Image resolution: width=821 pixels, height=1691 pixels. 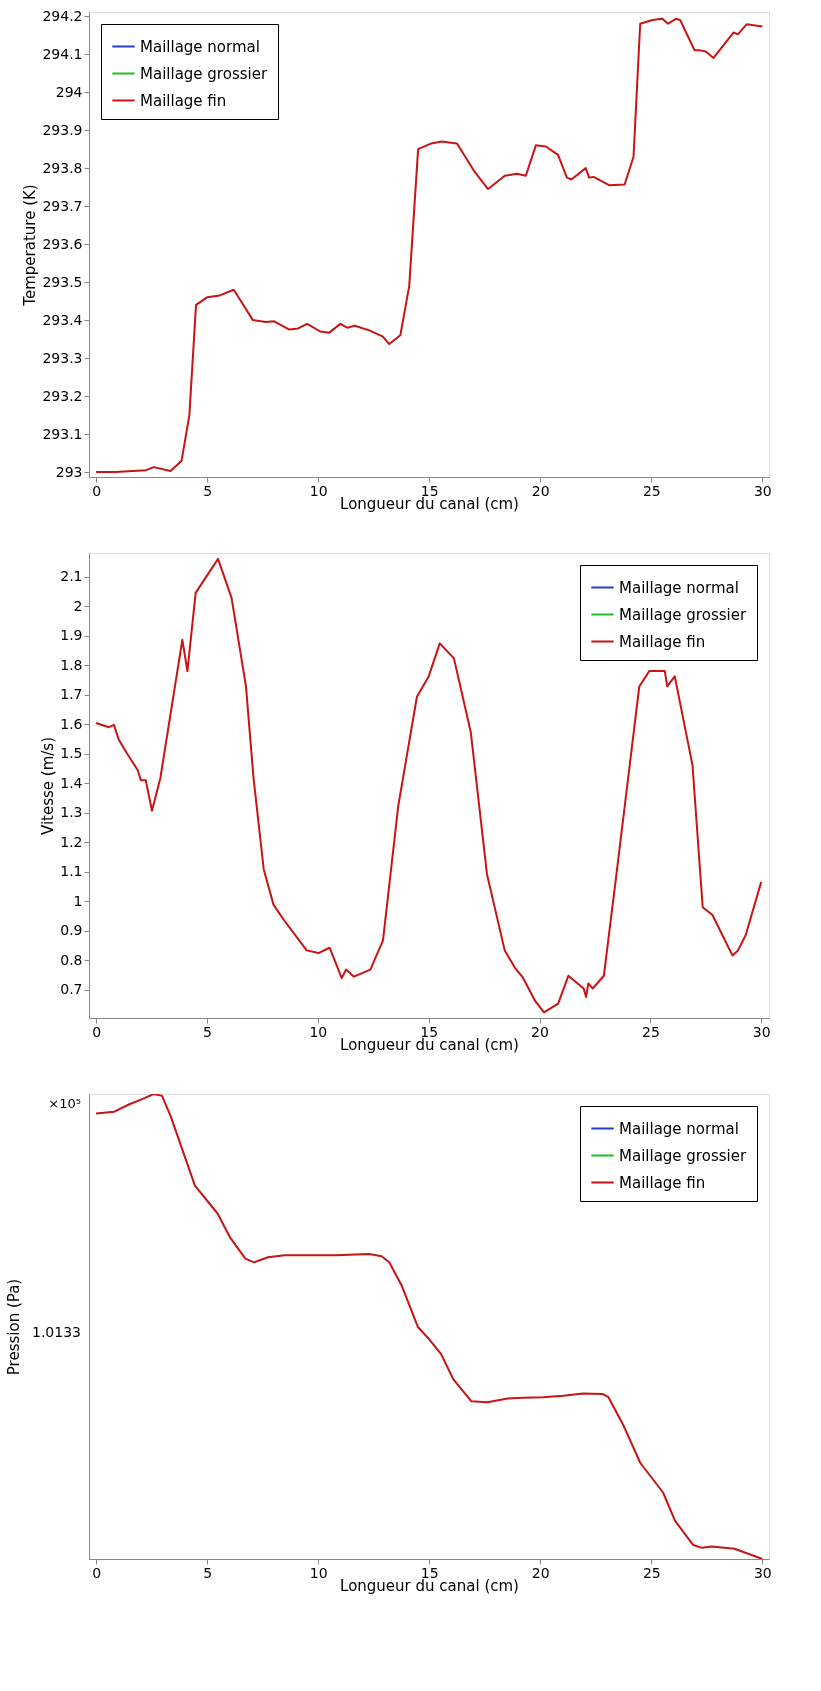 What do you see at coordinates (62, 15) in the screenshot?
I see `y-tick-label: 294.2` at bounding box center [62, 15].